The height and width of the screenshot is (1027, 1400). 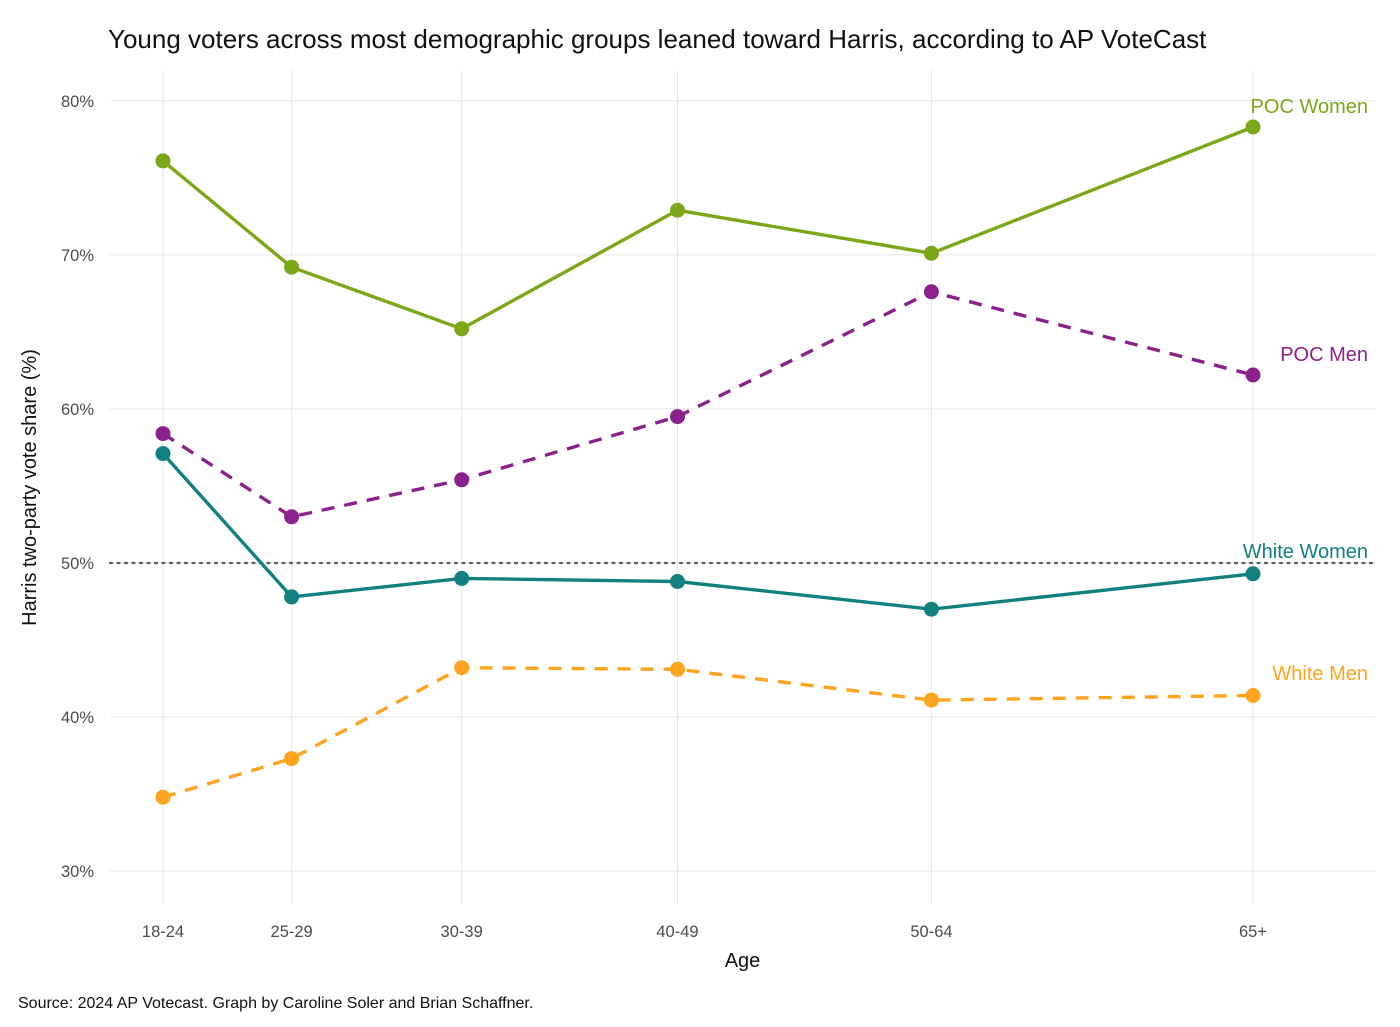 What do you see at coordinates (77, 718) in the screenshot?
I see `y-tick-label: 40%` at bounding box center [77, 718].